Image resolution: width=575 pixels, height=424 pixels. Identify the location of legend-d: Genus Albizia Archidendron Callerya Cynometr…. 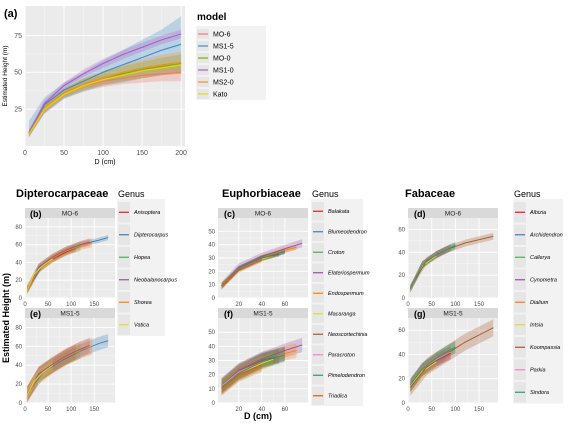
(538, 296).